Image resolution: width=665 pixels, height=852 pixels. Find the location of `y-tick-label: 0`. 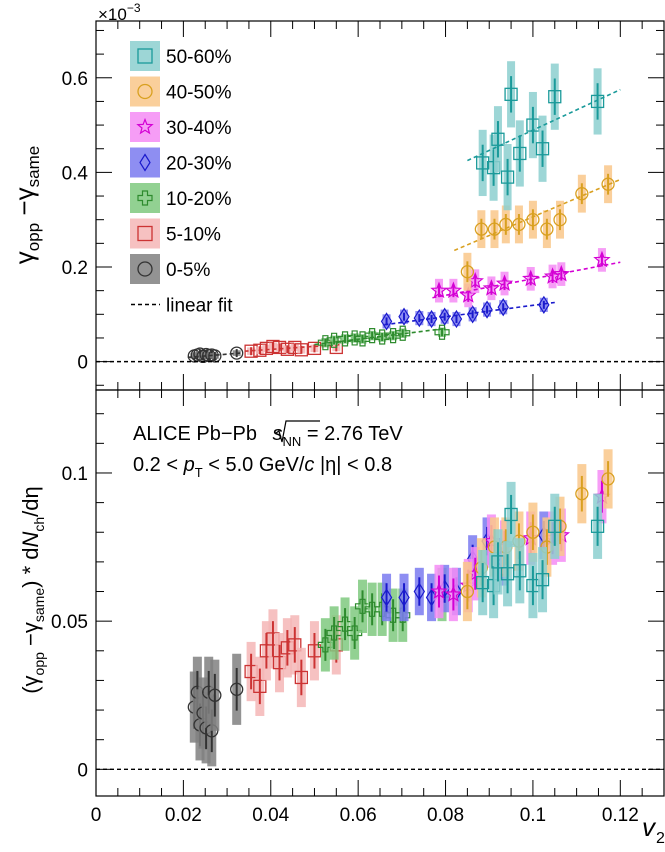

y-tick-label: 0 is located at coordinates (82, 770).